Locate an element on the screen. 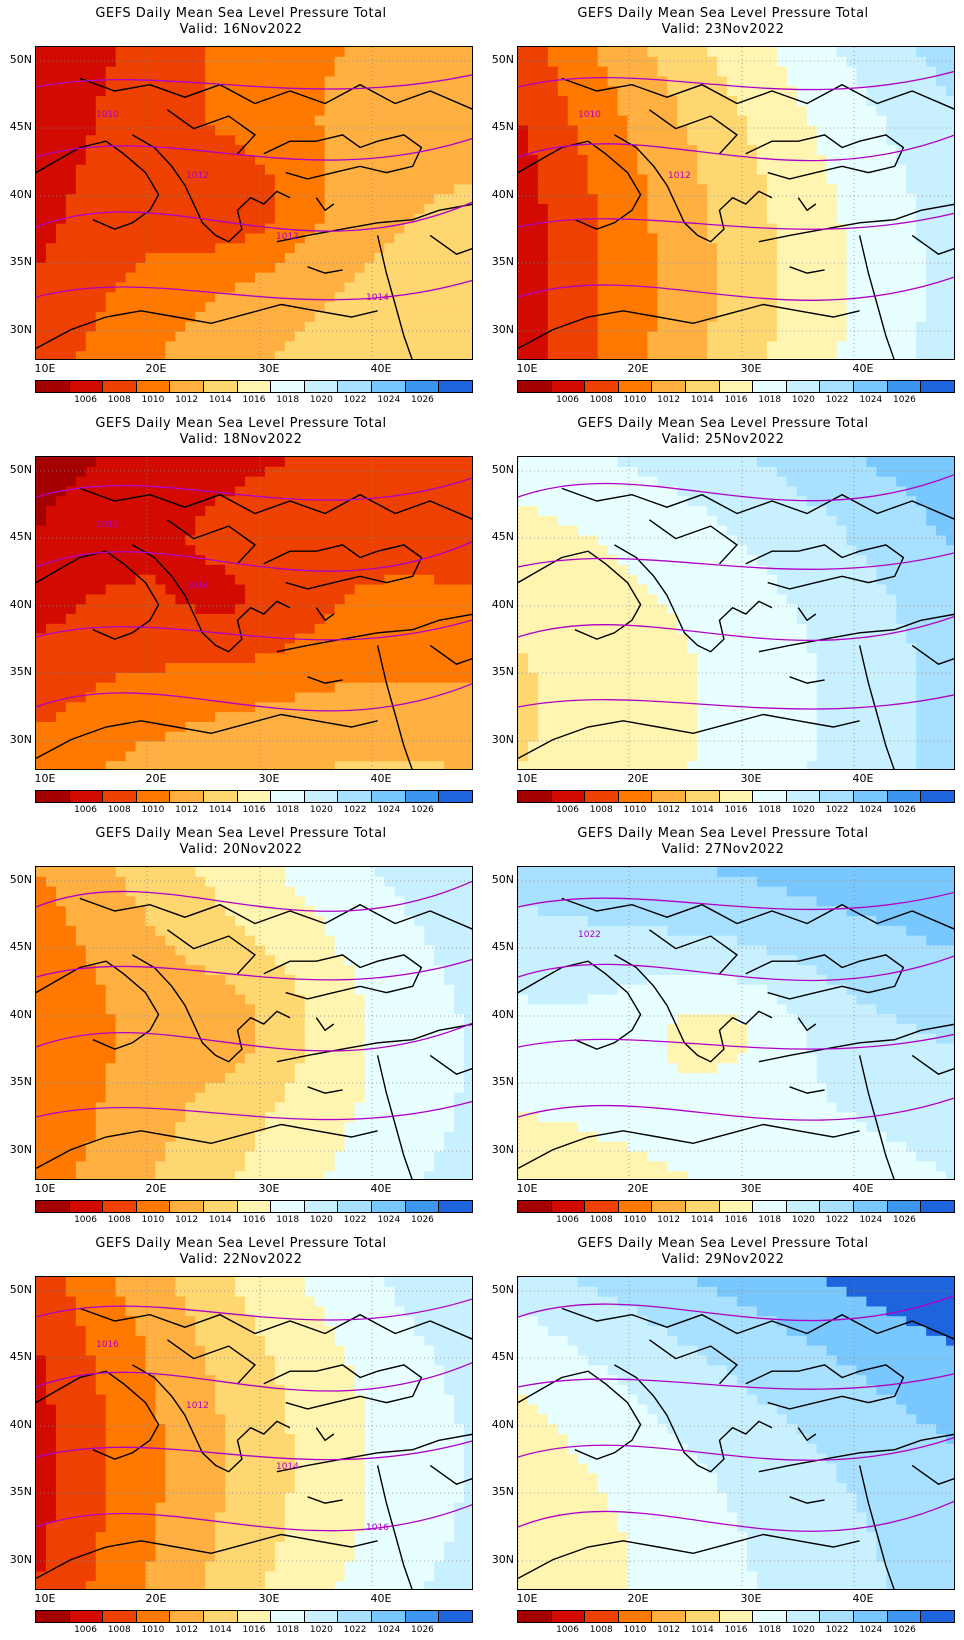  lat-tick-label: 50N is located at coordinates (502, 59).